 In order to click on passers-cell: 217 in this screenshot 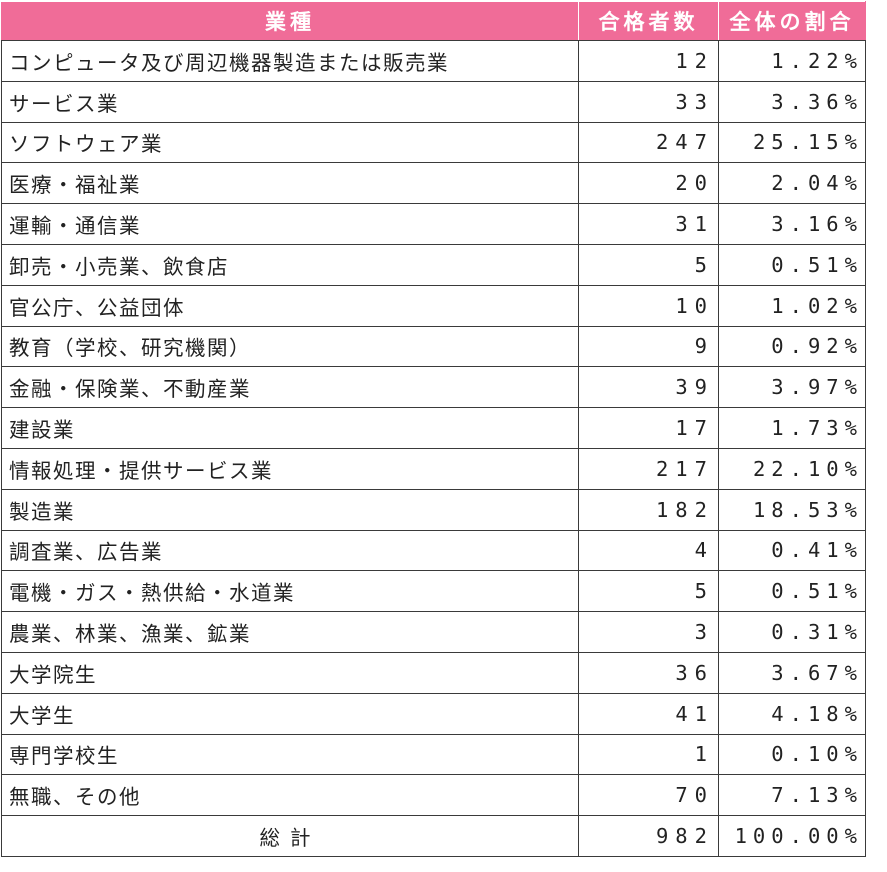, I will do `click(648, 468)`.